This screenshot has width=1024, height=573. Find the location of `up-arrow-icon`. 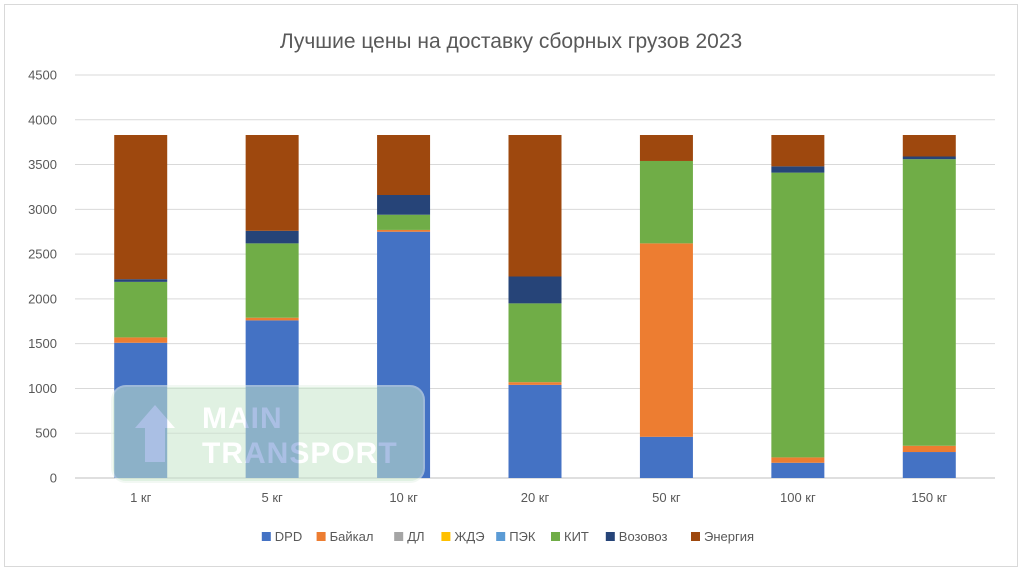

up-arrow-icon is located at coordinates (155, 433).